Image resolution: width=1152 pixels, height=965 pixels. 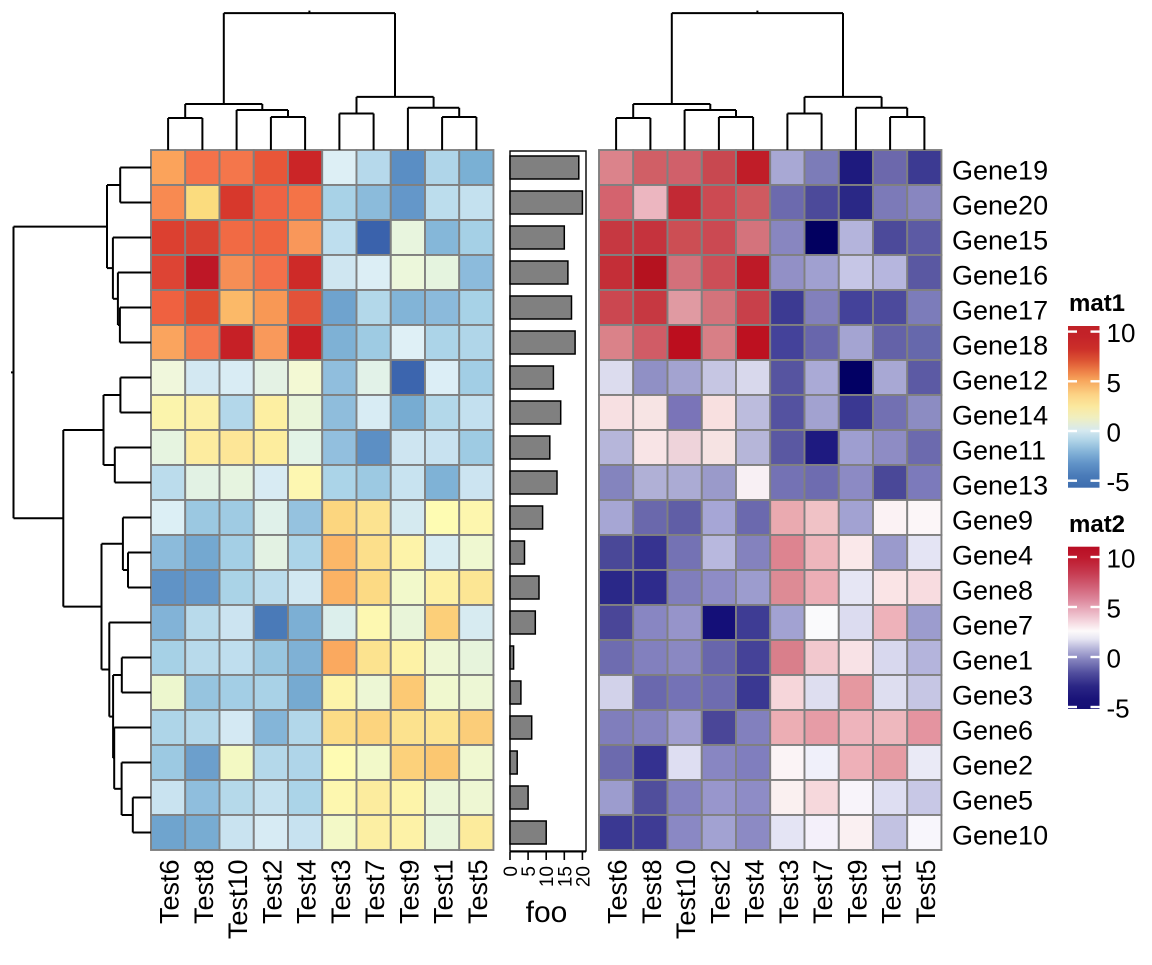 I want to click on svg-text: Gene11, so click(x=999, y=451).